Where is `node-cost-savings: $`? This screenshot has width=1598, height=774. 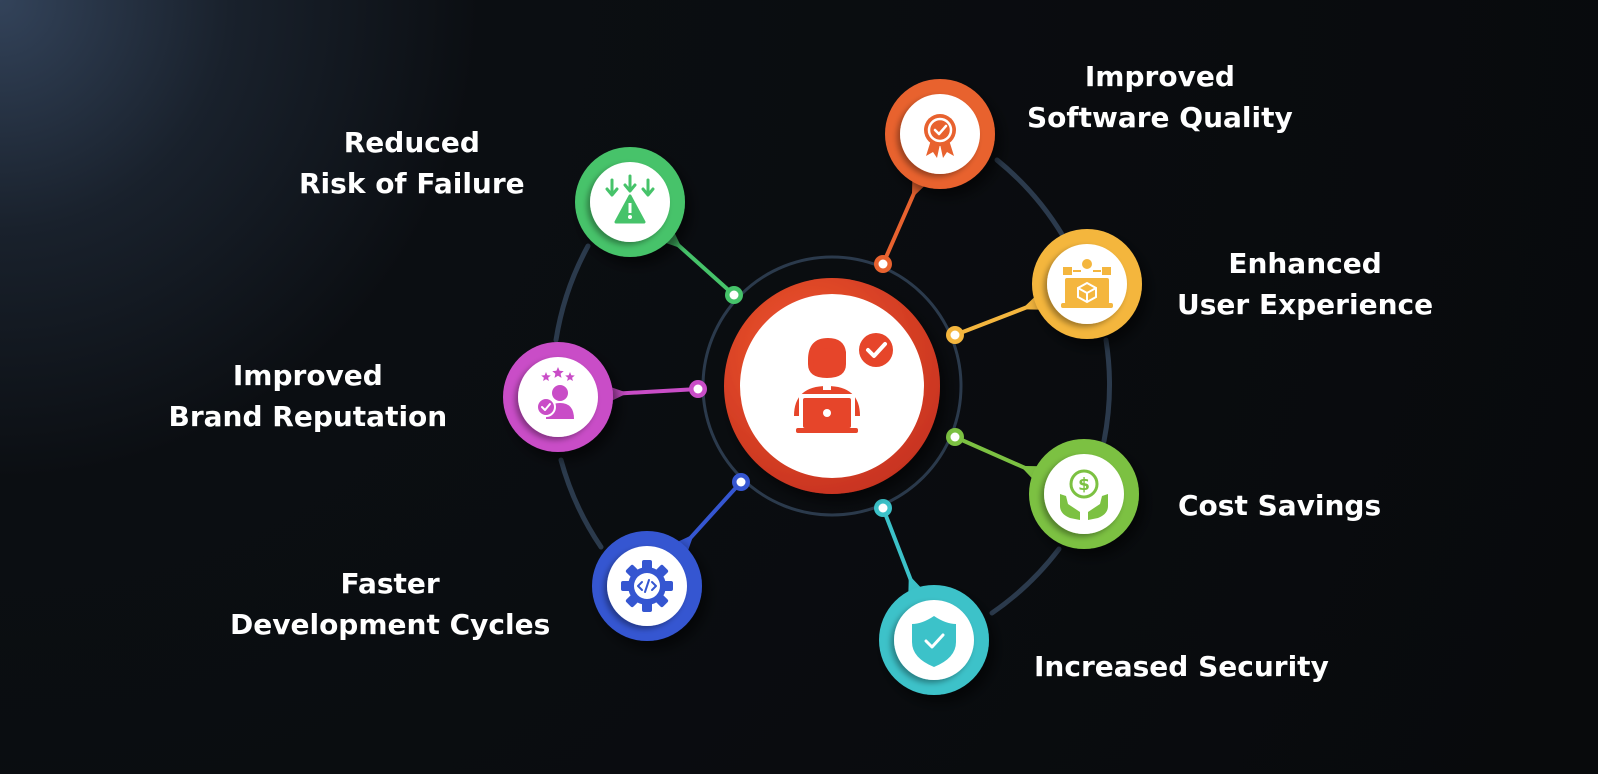
node-cost-savings: $ is located at coordinates (1079, 494).